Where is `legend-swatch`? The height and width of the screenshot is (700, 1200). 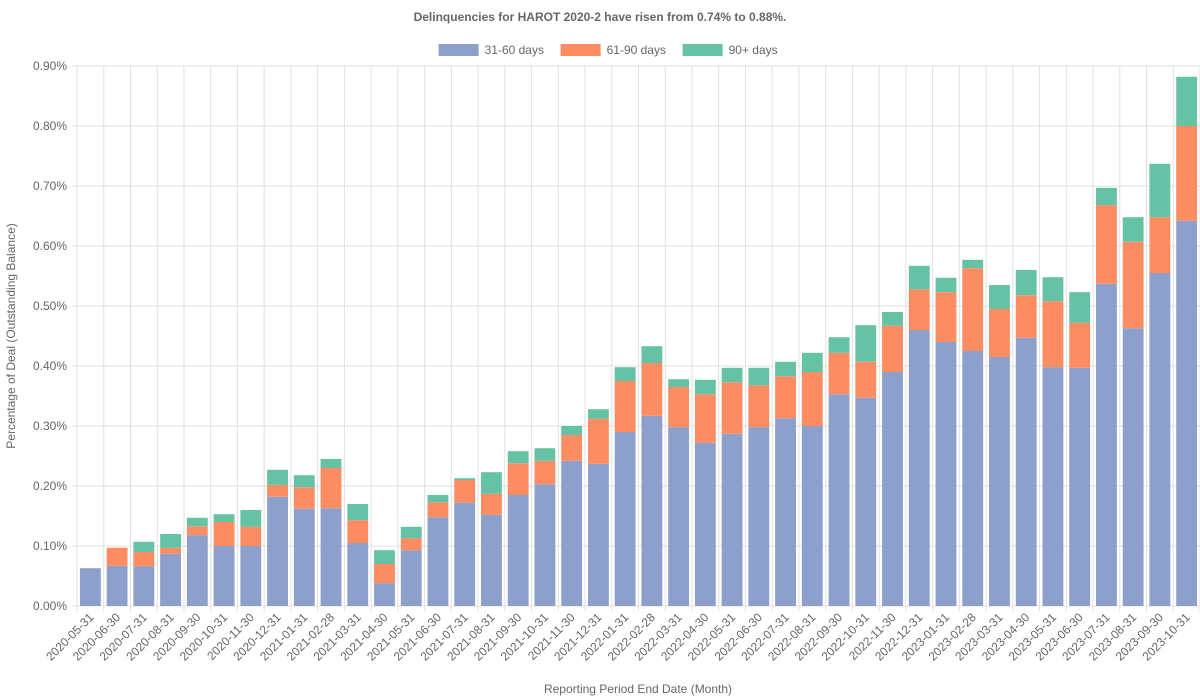
legend-swatch is located at coordinates (702, 50).